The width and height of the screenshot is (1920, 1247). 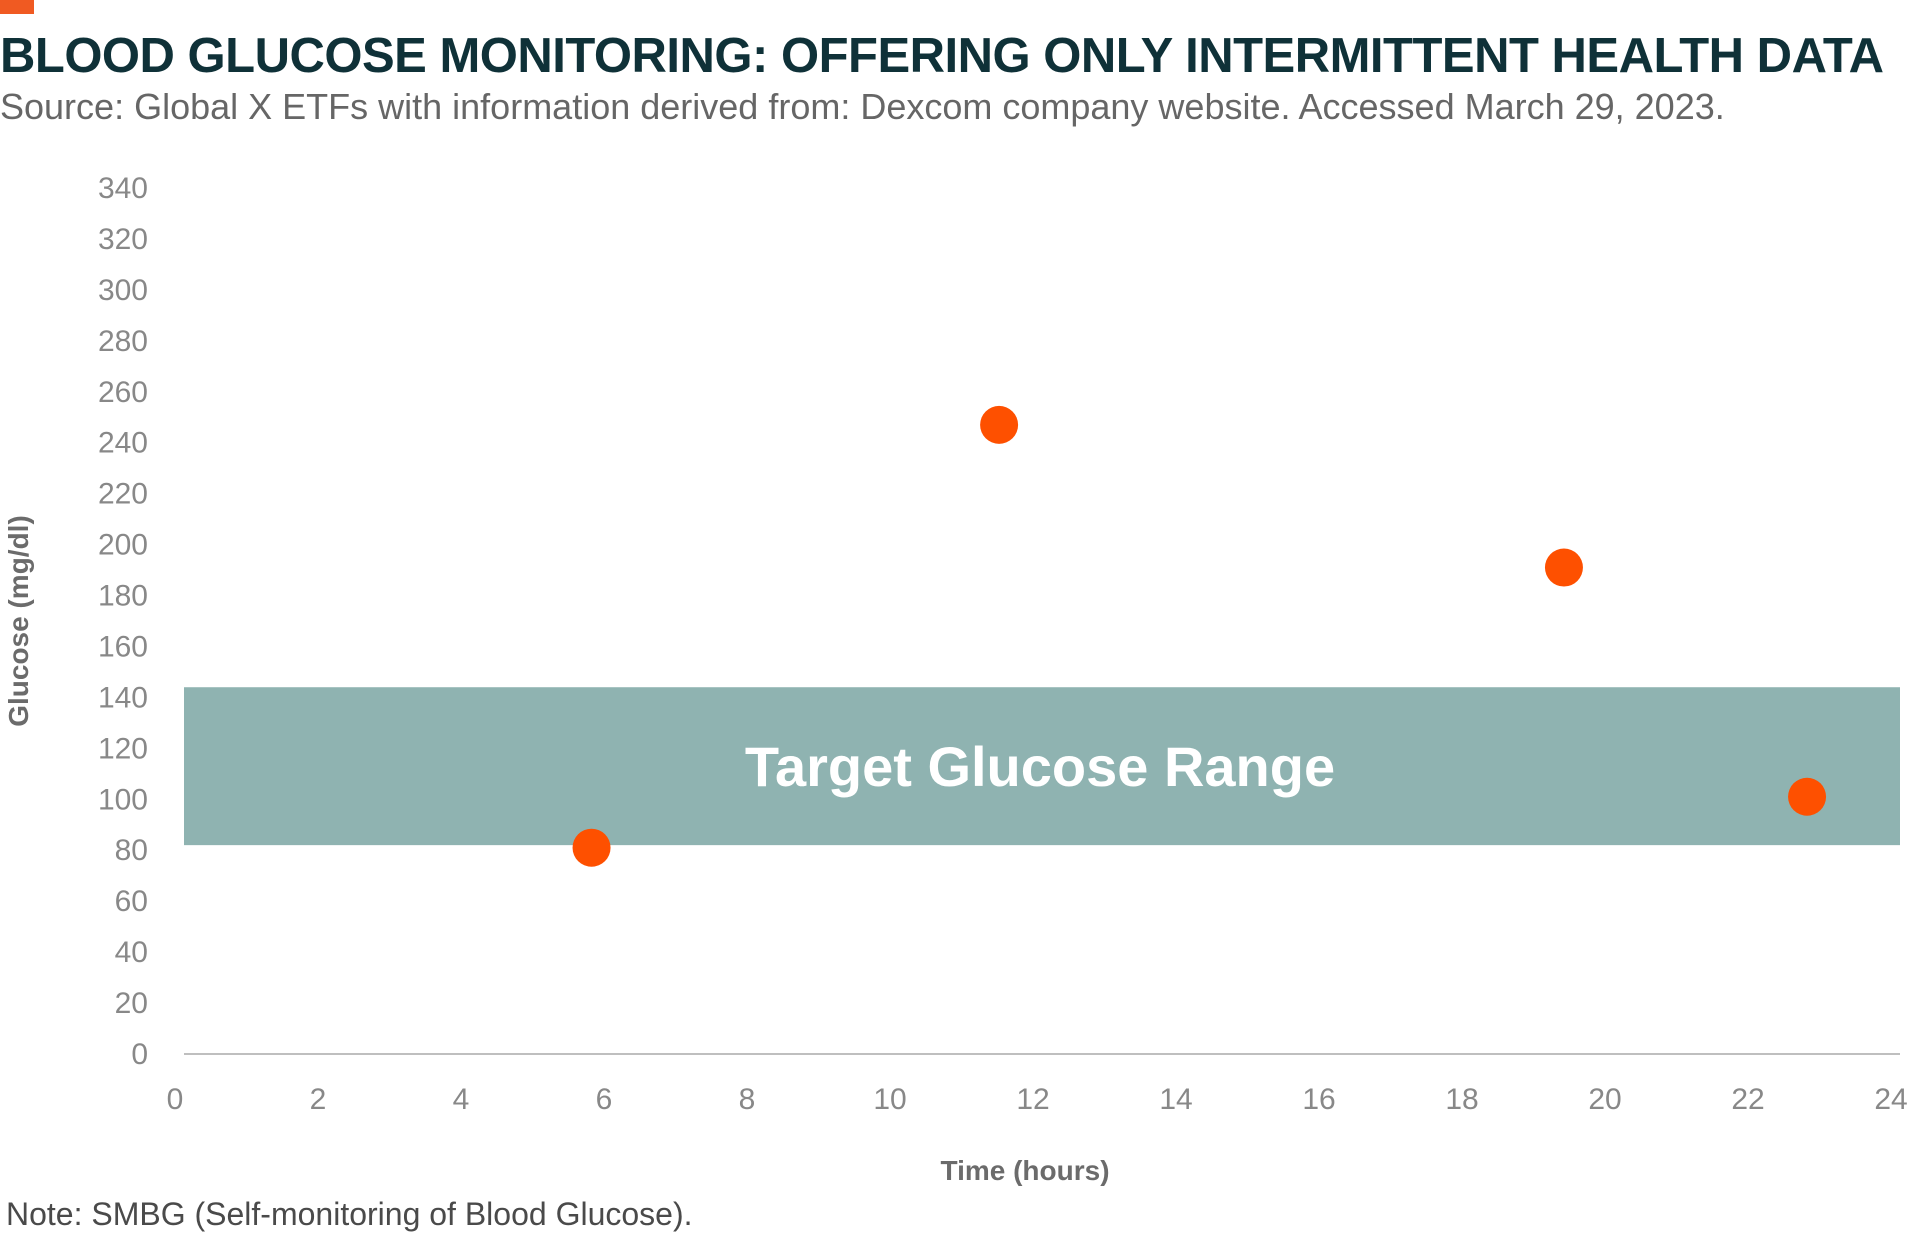 What do you see at coordinates (318, 1099) in the screenshot?
I see `x-tick-label: 2` at bounding box center [318, 1099].